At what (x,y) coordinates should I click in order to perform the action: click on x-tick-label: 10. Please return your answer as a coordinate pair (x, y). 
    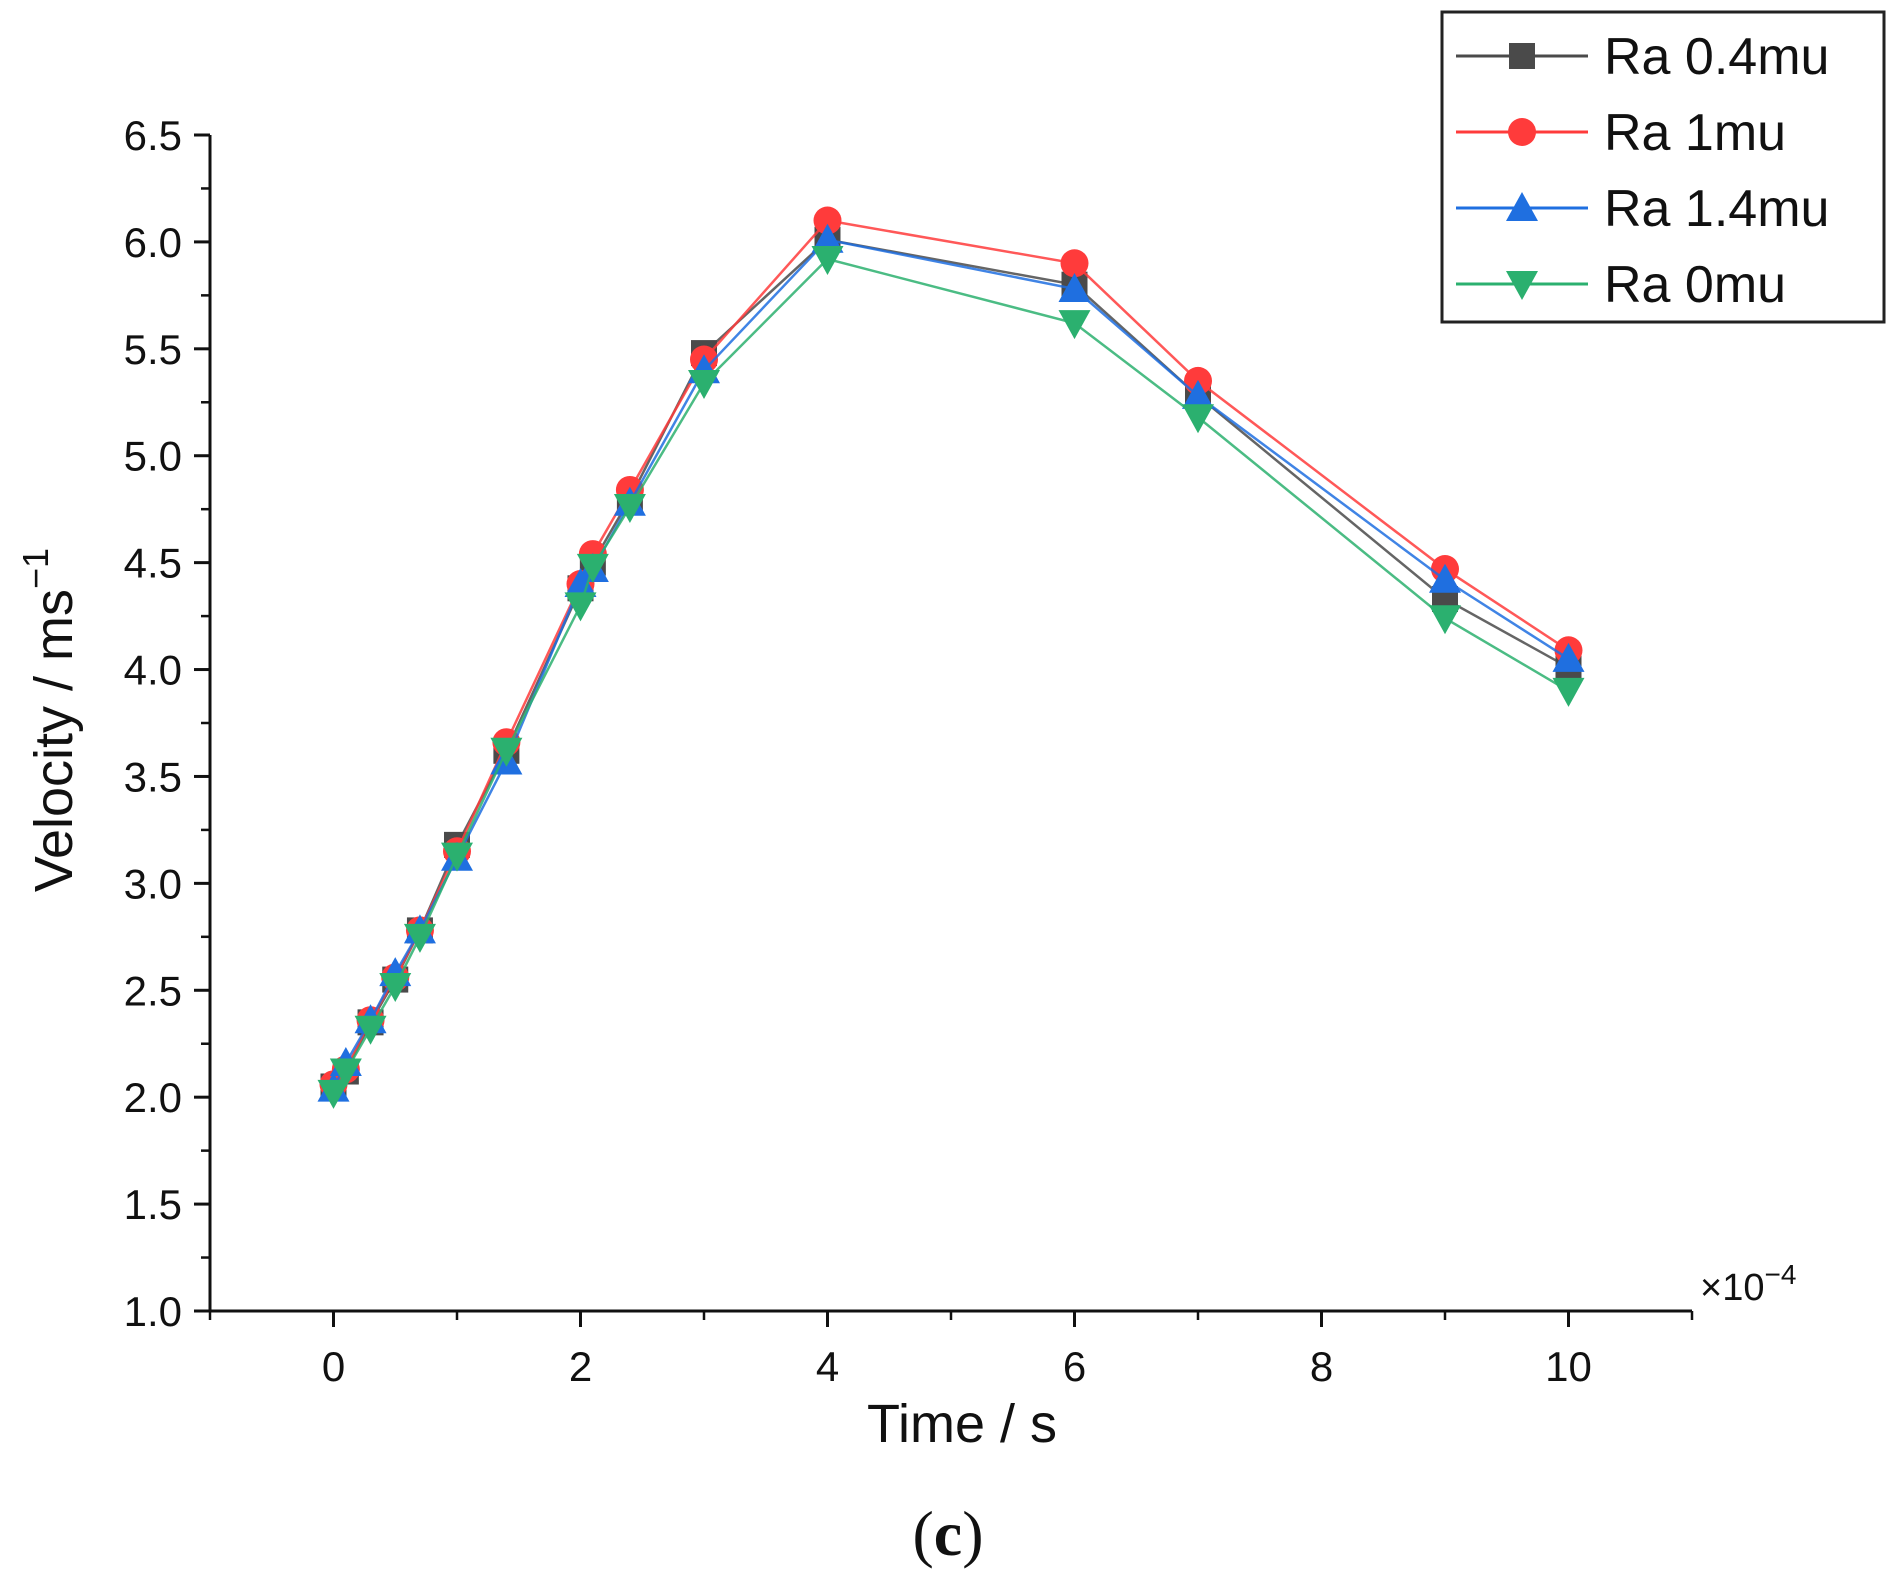
    Looking at the image, I should click on (1568, 1366).